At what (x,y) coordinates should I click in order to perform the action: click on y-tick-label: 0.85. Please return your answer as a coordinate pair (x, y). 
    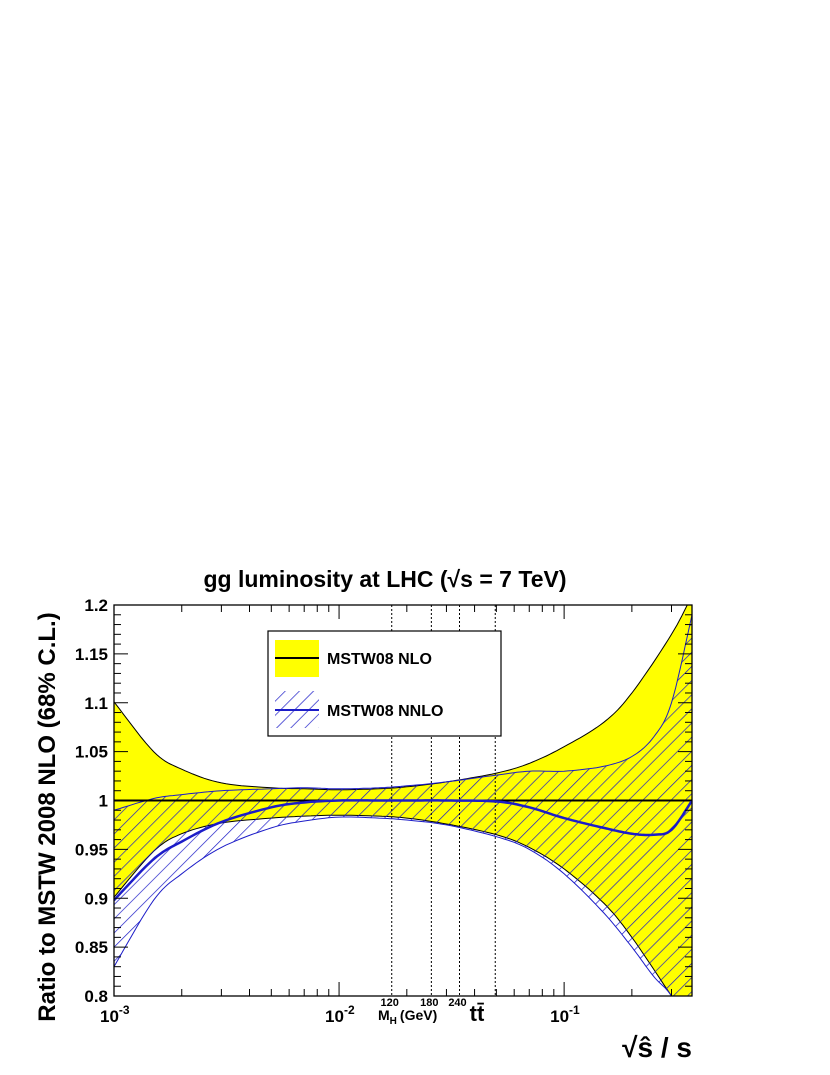
    Looking at the image, I should click on (91, 947).